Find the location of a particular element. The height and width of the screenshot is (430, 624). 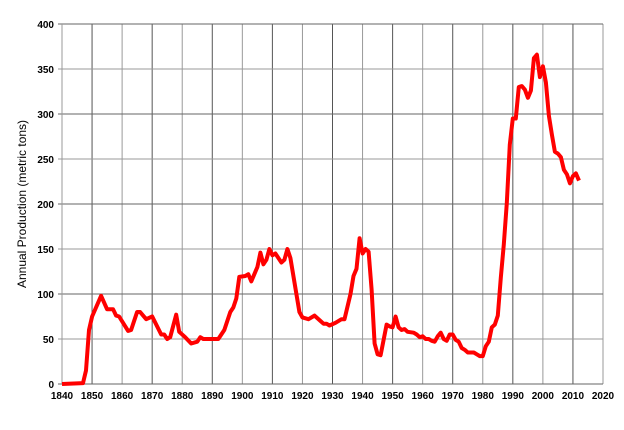

x-tick-label: 1870 is located at coordinates (152, 396).